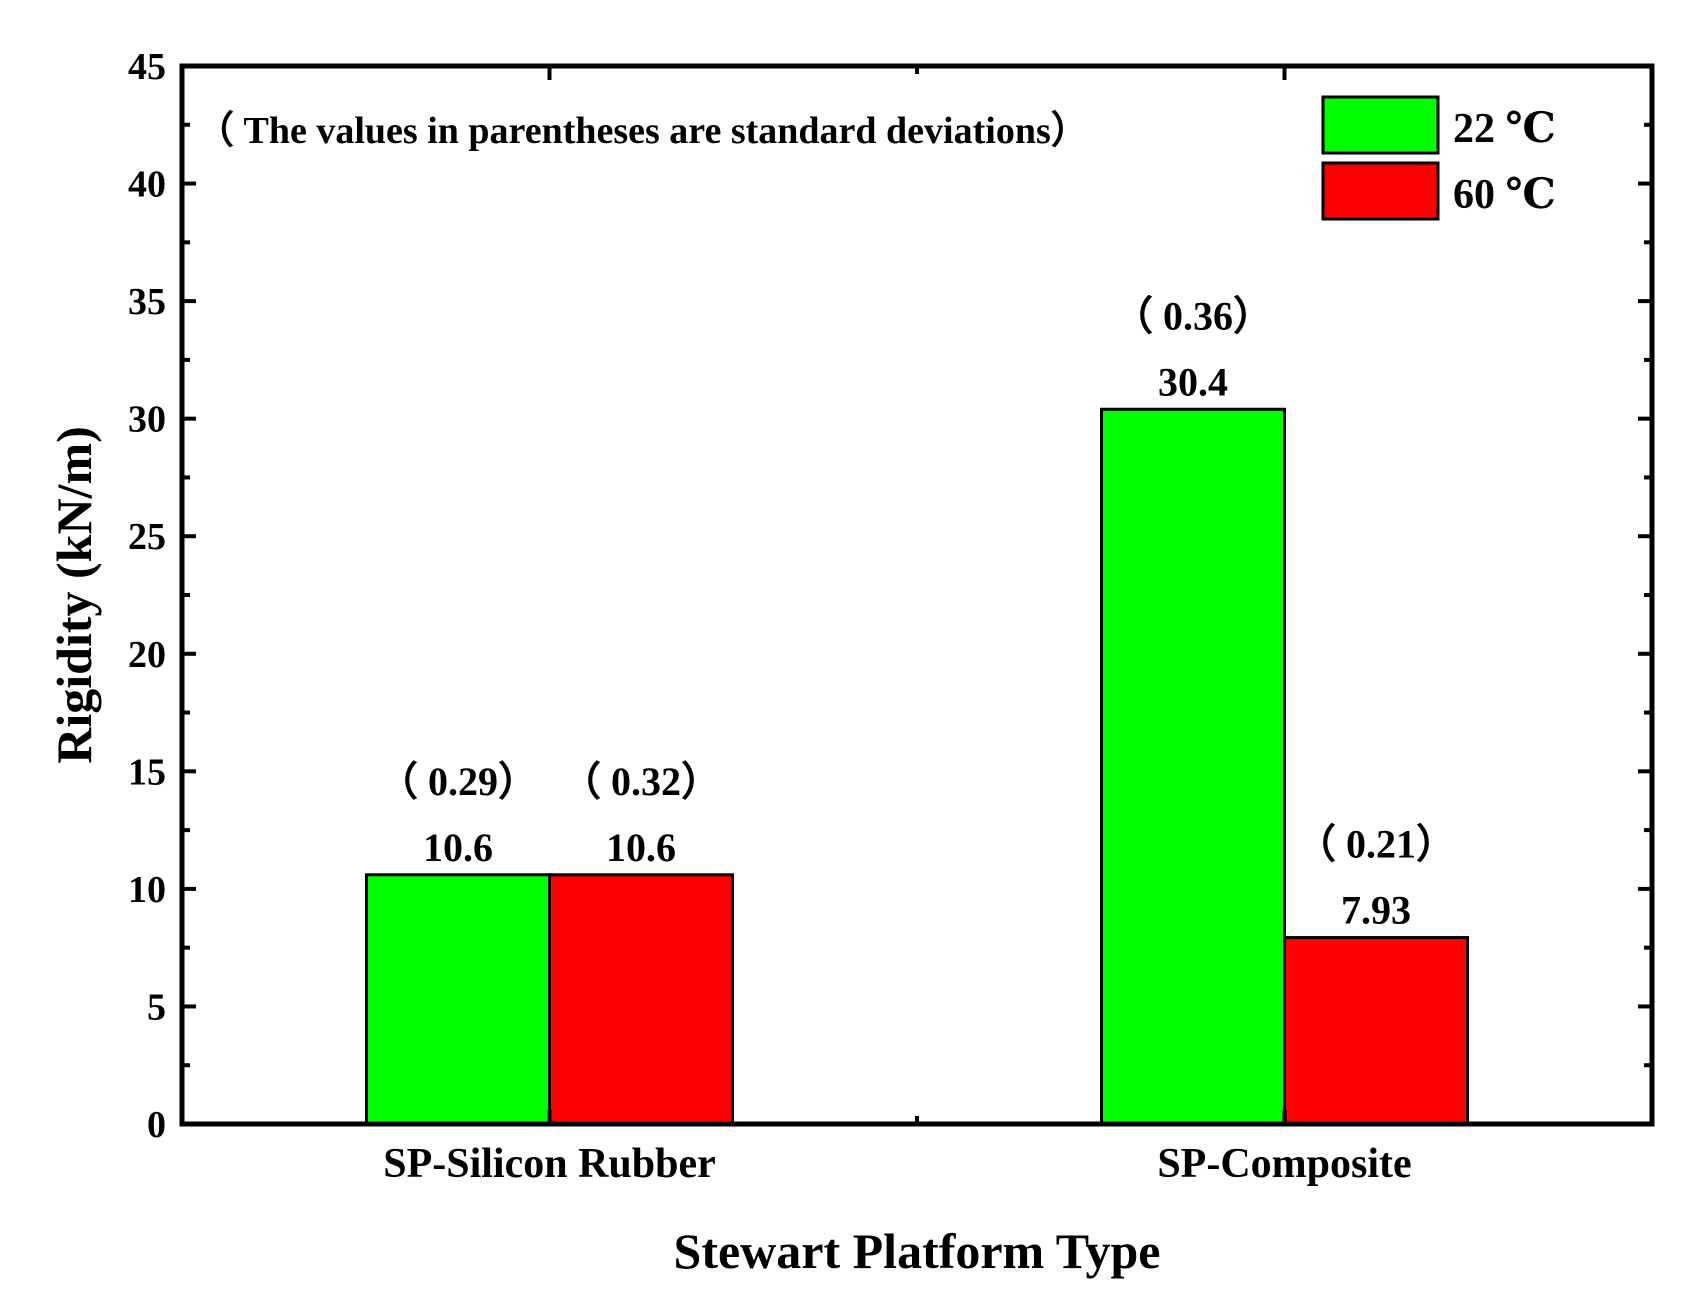 This screenshot has width=1688, height=1311. What do you see at coordinates (458, 781) in the screenshot?
I see `sd-label-1-1: （ 0.29）` at bounding box center [458, 781].